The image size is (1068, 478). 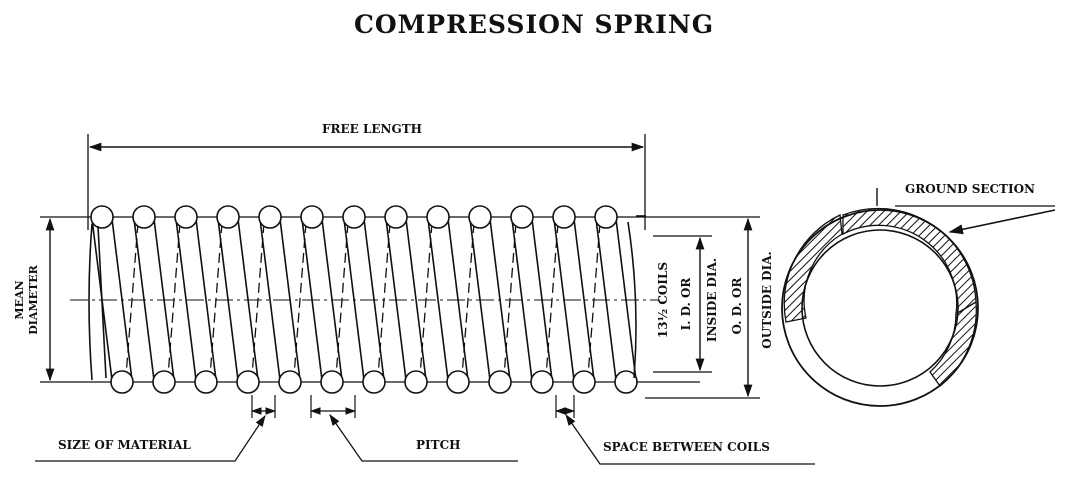 I want to click on size-of-material-label: SIZE OF MATERIAL, so click(x=124, y=445).